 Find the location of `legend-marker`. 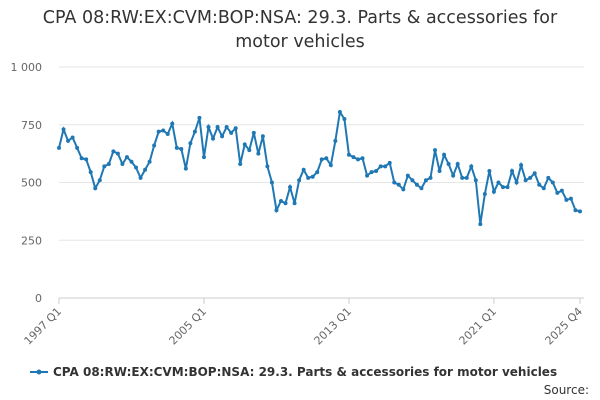

legend-marker is located at coordinates (39, 372).